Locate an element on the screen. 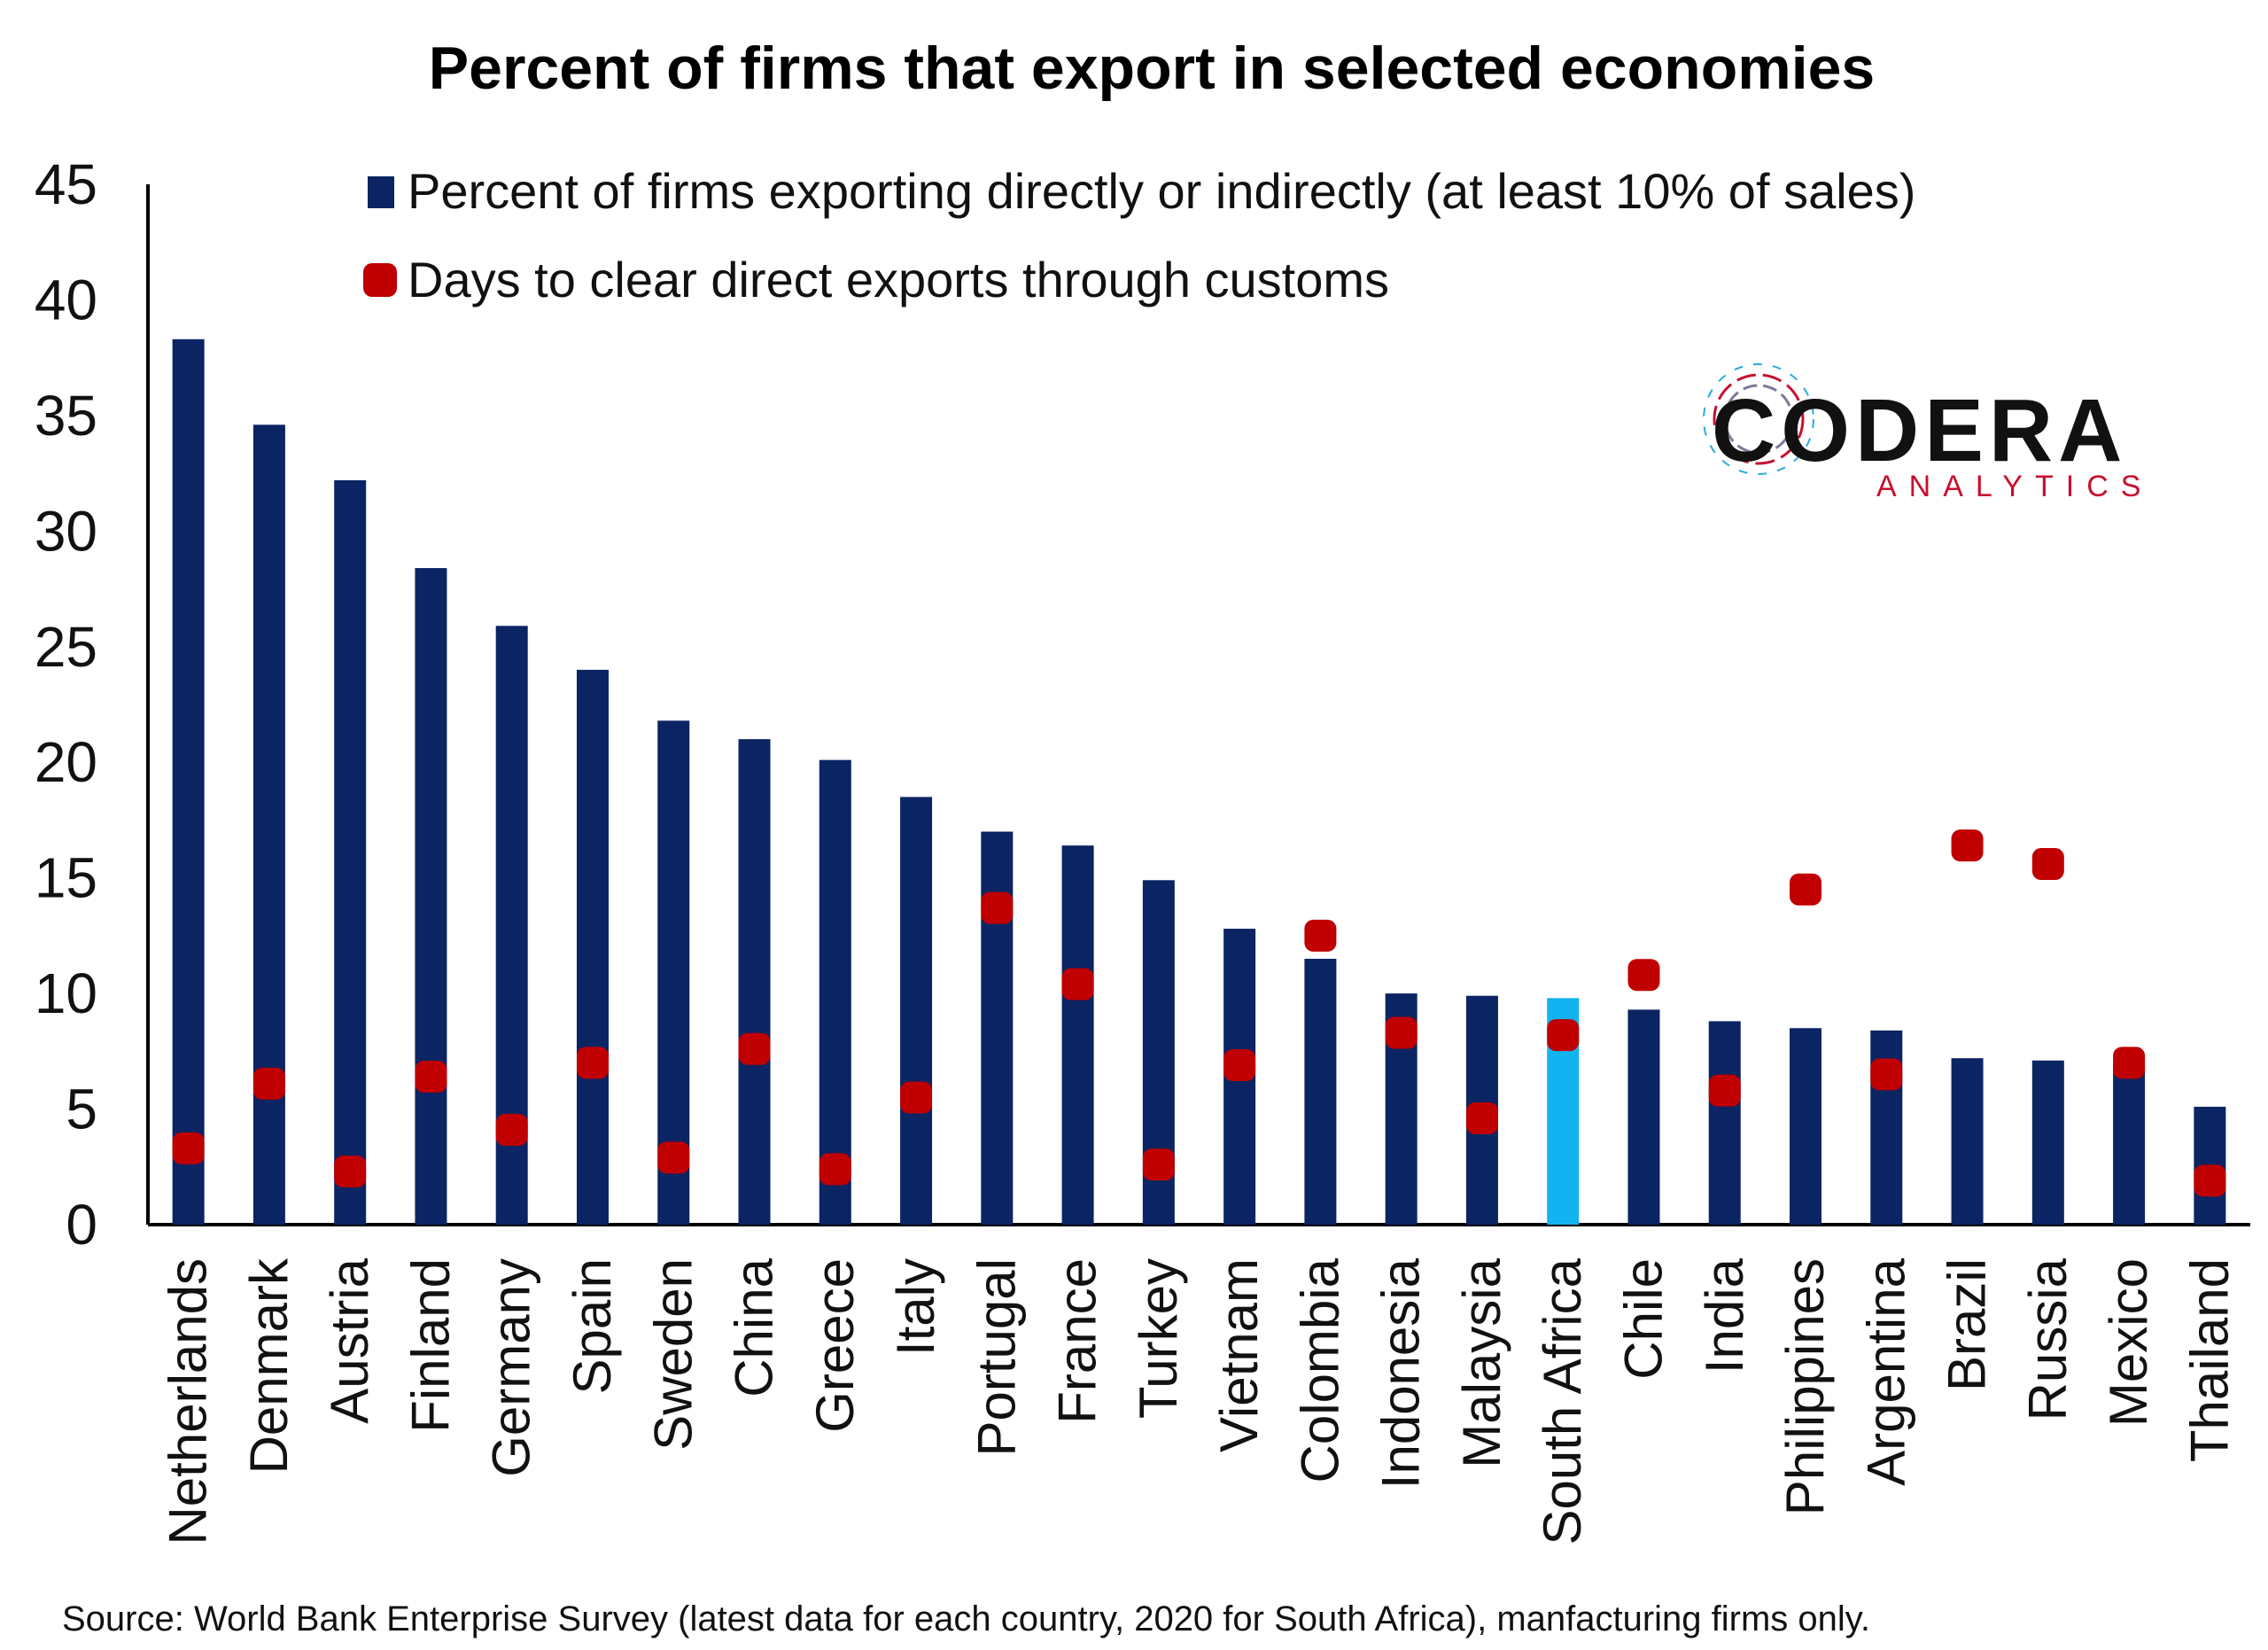 This screenshot has width=2268, height=1650. x-tick-label: Finland is located at coordinates (430, 1345).